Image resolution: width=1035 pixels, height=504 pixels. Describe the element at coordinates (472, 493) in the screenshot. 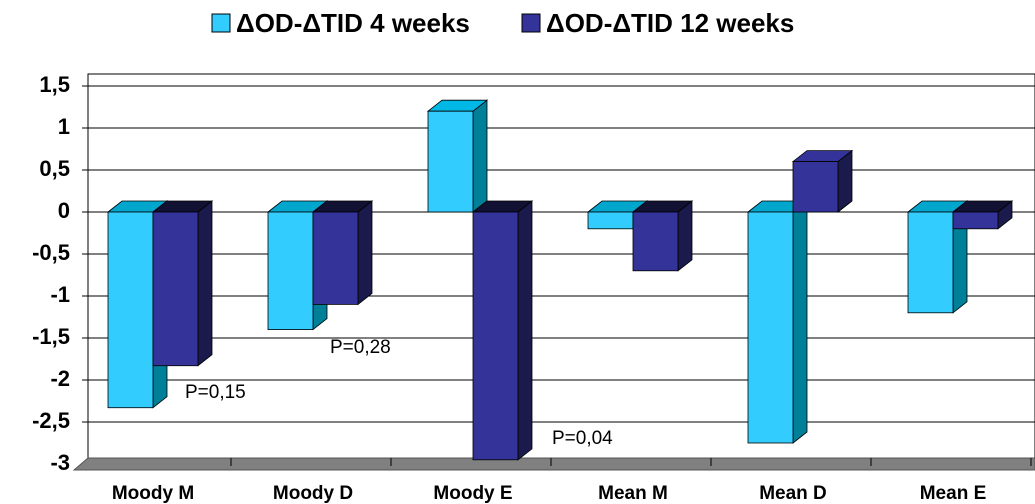

I see `x-tick-label: Moody E` at that location.